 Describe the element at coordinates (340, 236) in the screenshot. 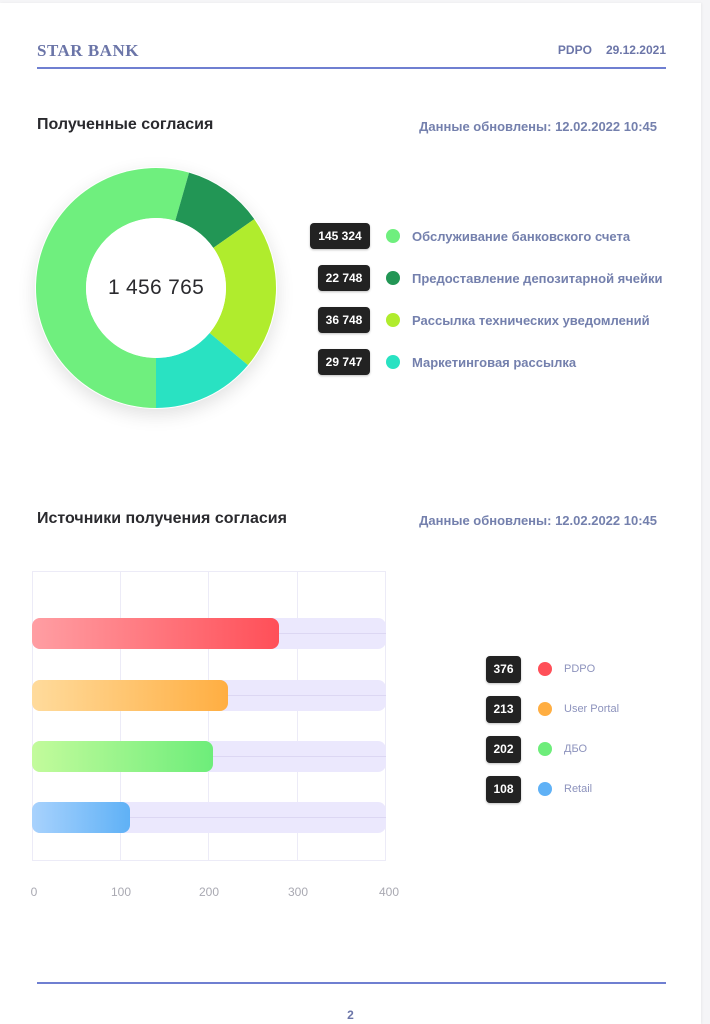

I see `legend-value-badge: 145 324` at that location.